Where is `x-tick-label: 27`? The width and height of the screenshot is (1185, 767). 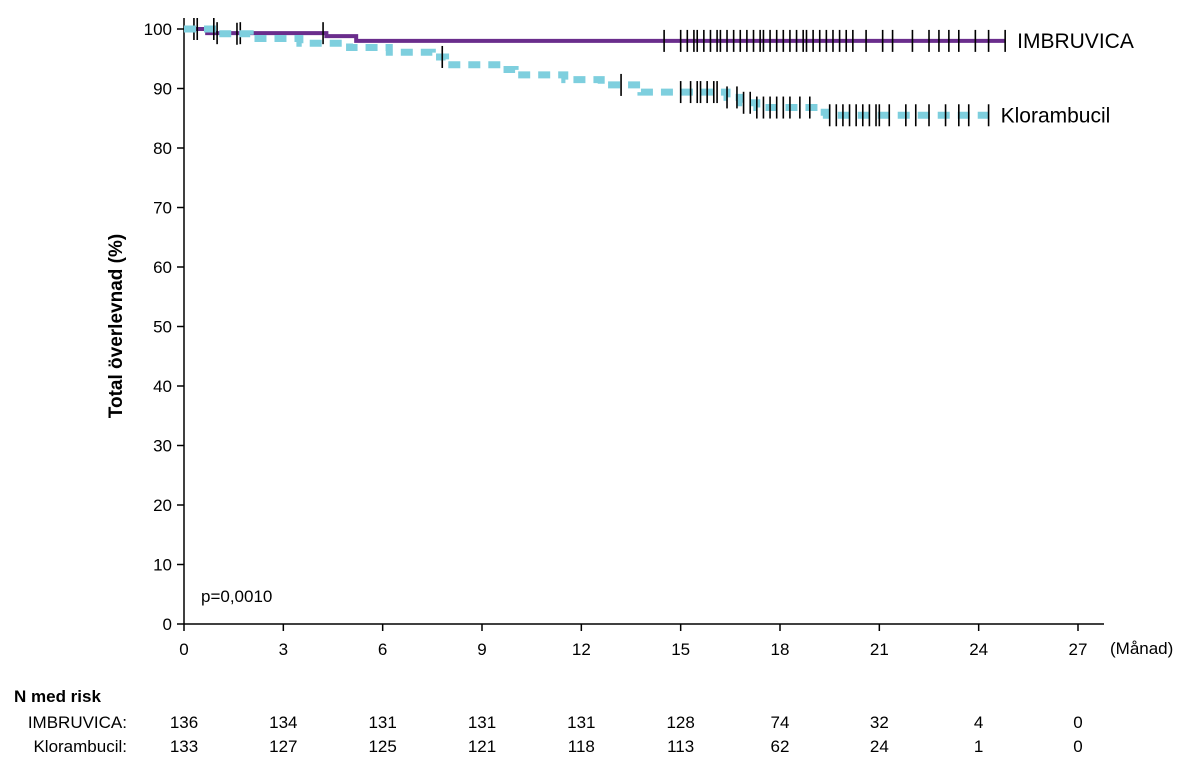
x-tick-label: 27 is located at coordinates (1078, 649).